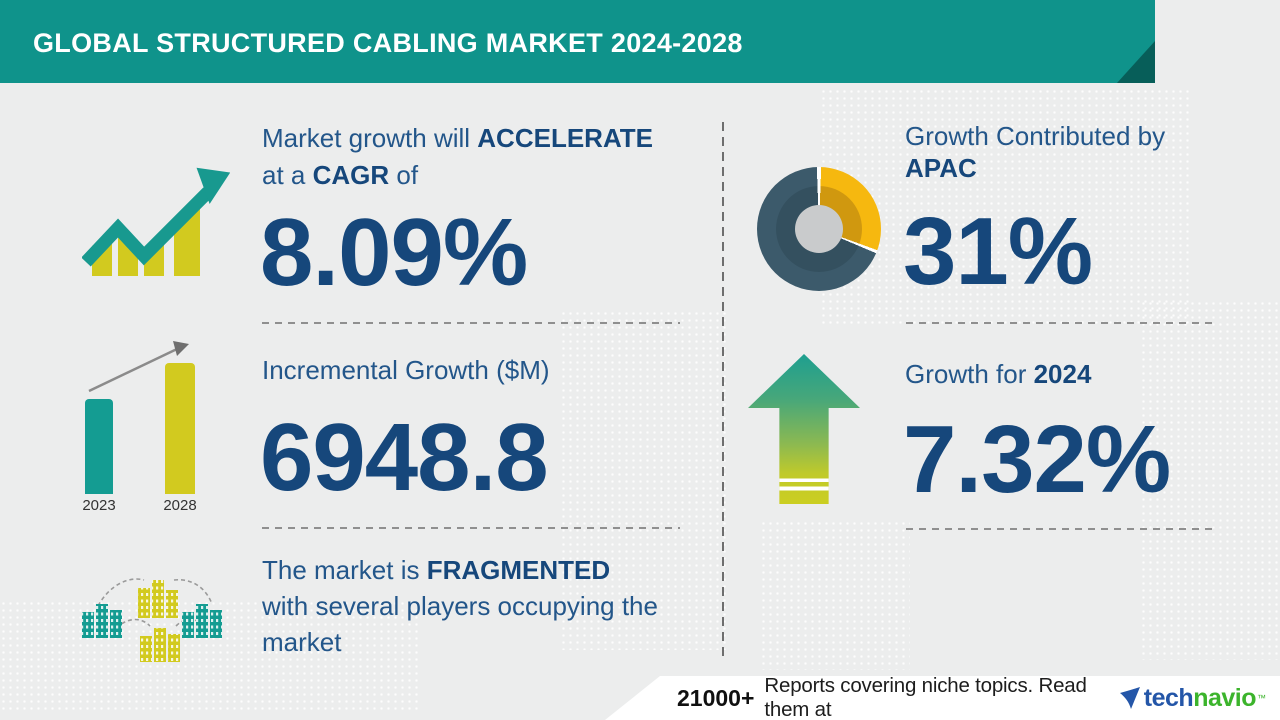 The width and height of the screenshot is (1280, 720). I want to click on apac-value: 31%, so click(998, 251).